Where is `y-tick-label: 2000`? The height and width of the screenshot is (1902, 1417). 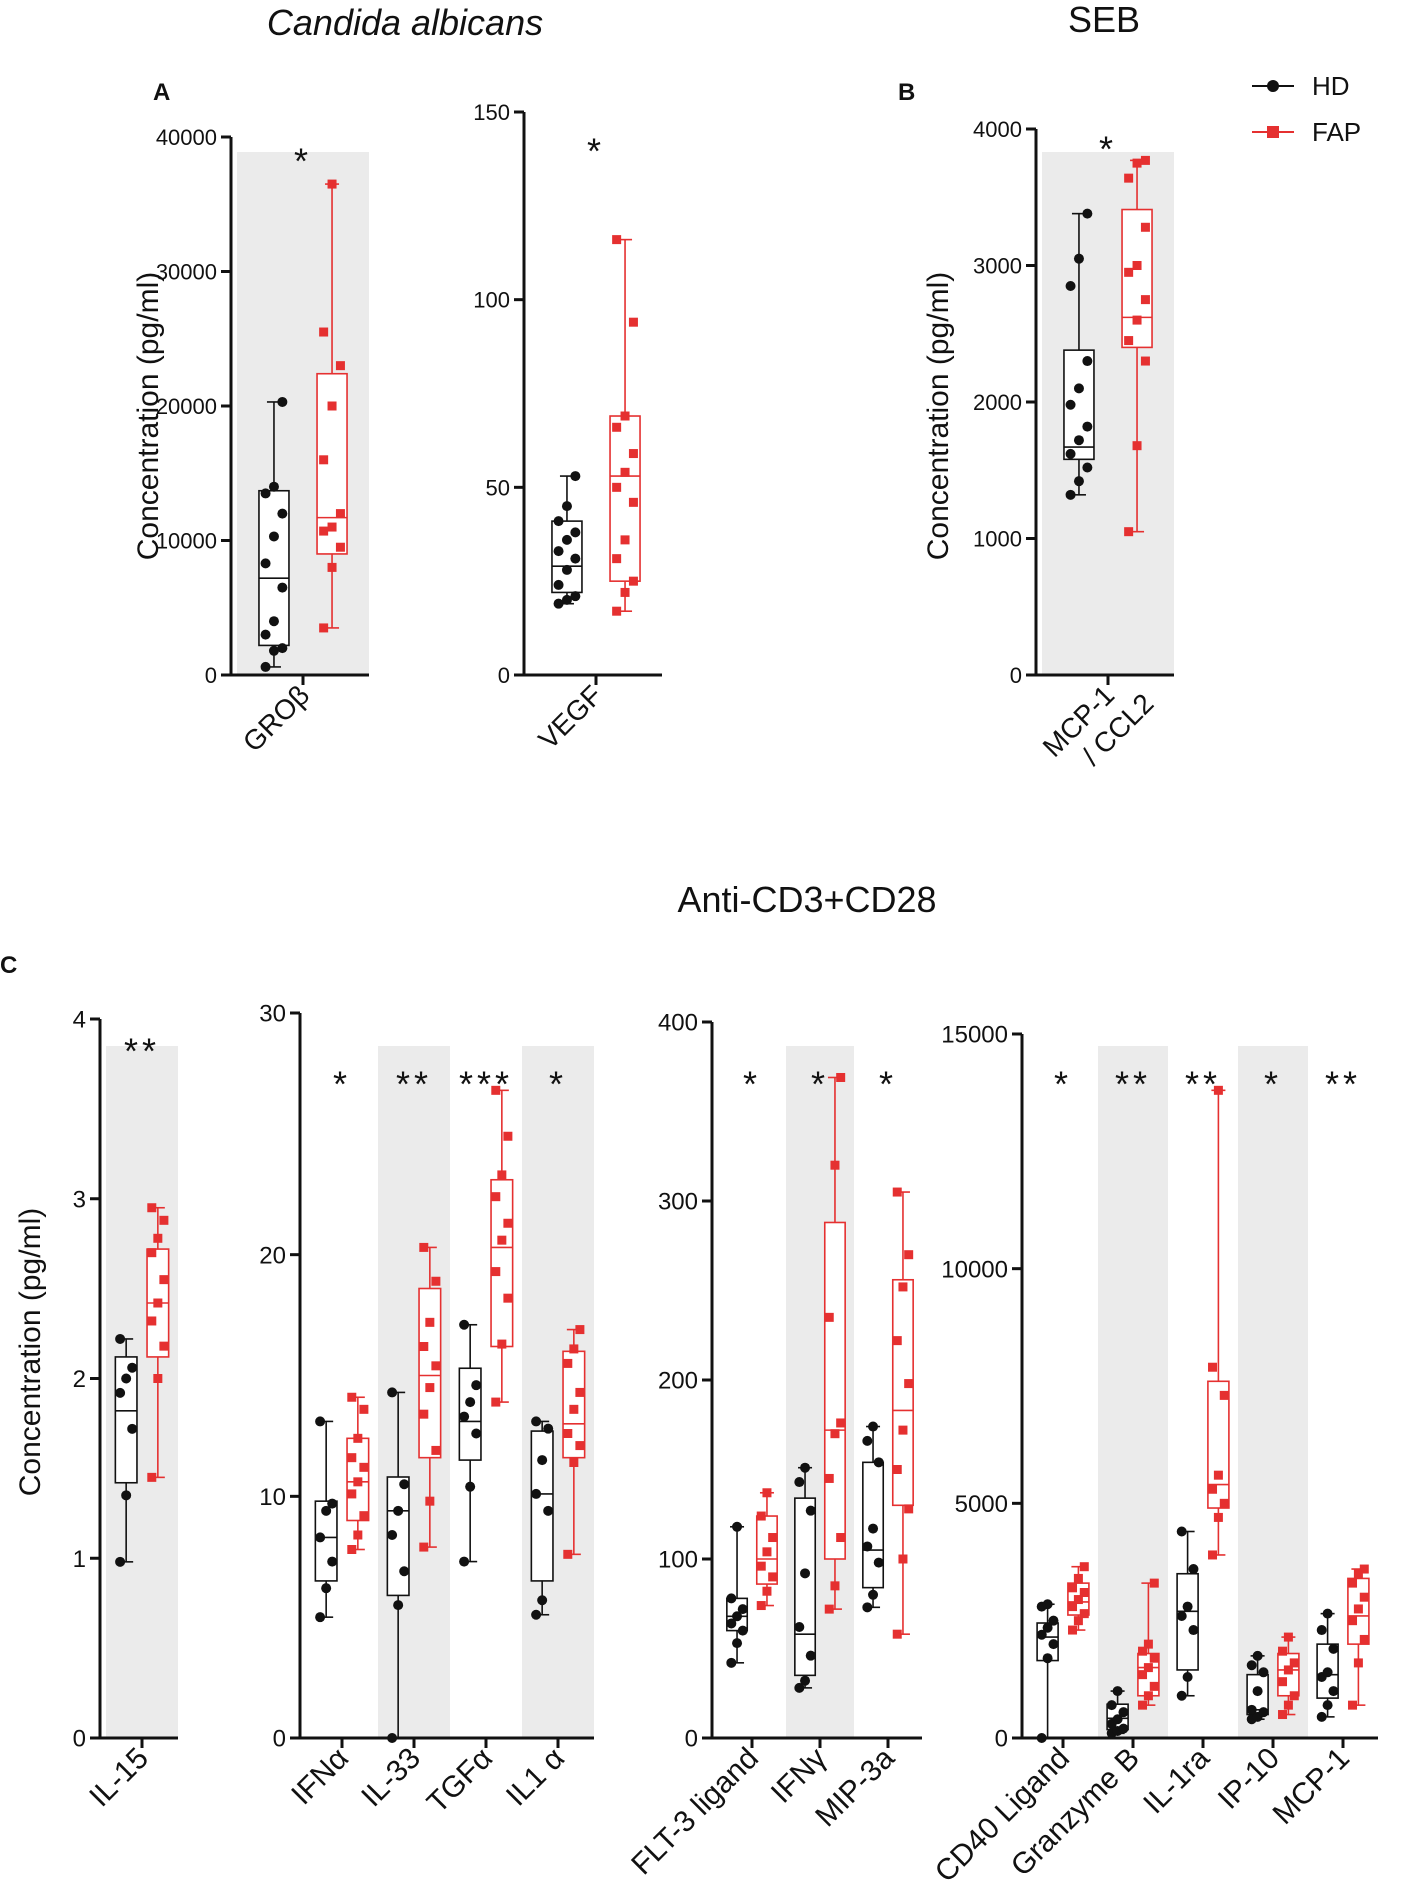 y-tick-label: 2000 is located at coordinates (997, 402).